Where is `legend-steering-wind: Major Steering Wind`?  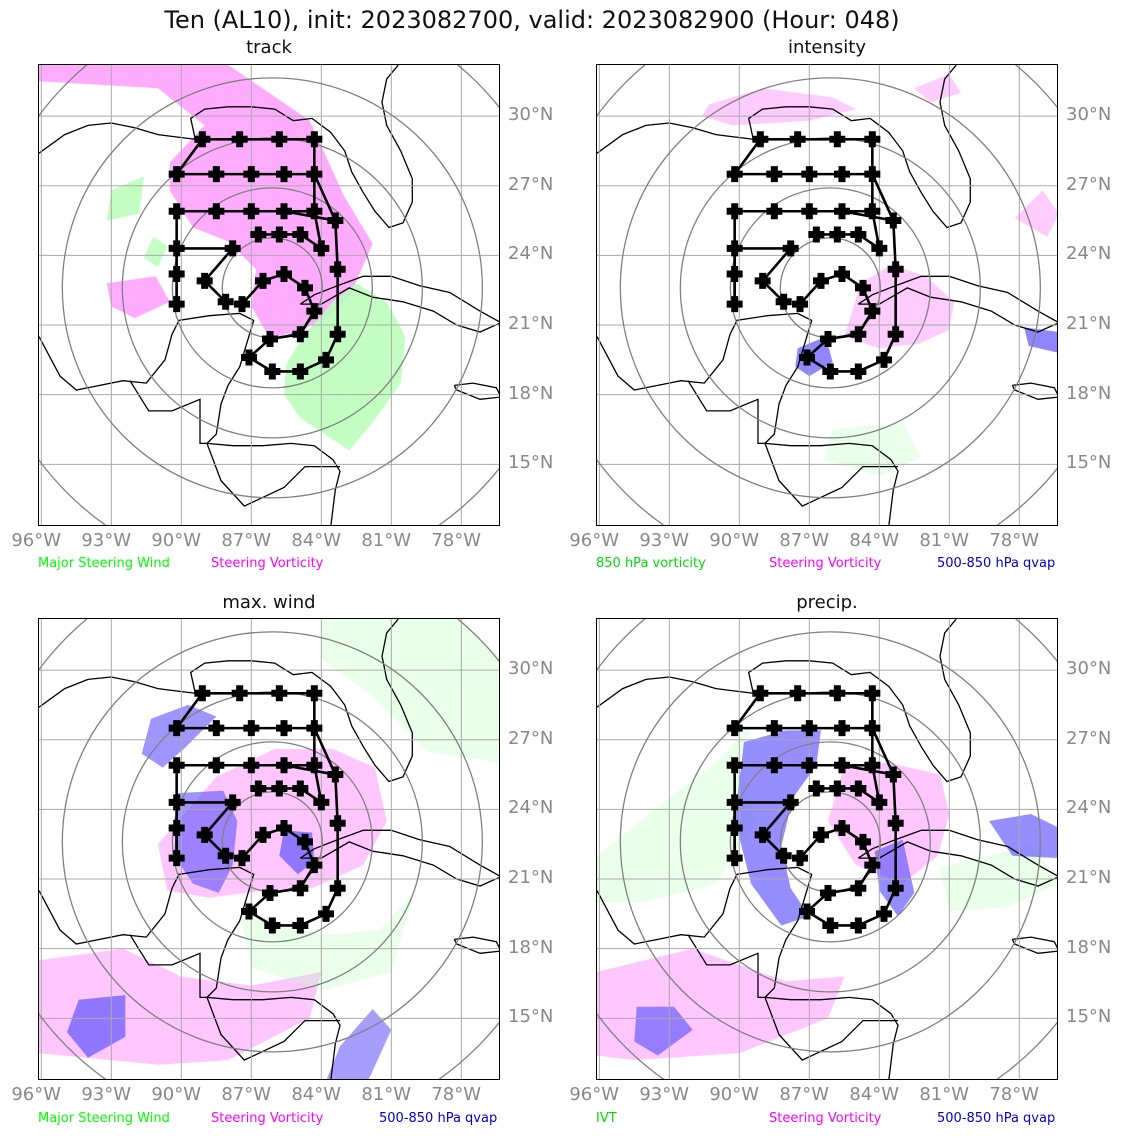
legend-steering-wind: Major Steering Wind is located at coordinates (104, 563).